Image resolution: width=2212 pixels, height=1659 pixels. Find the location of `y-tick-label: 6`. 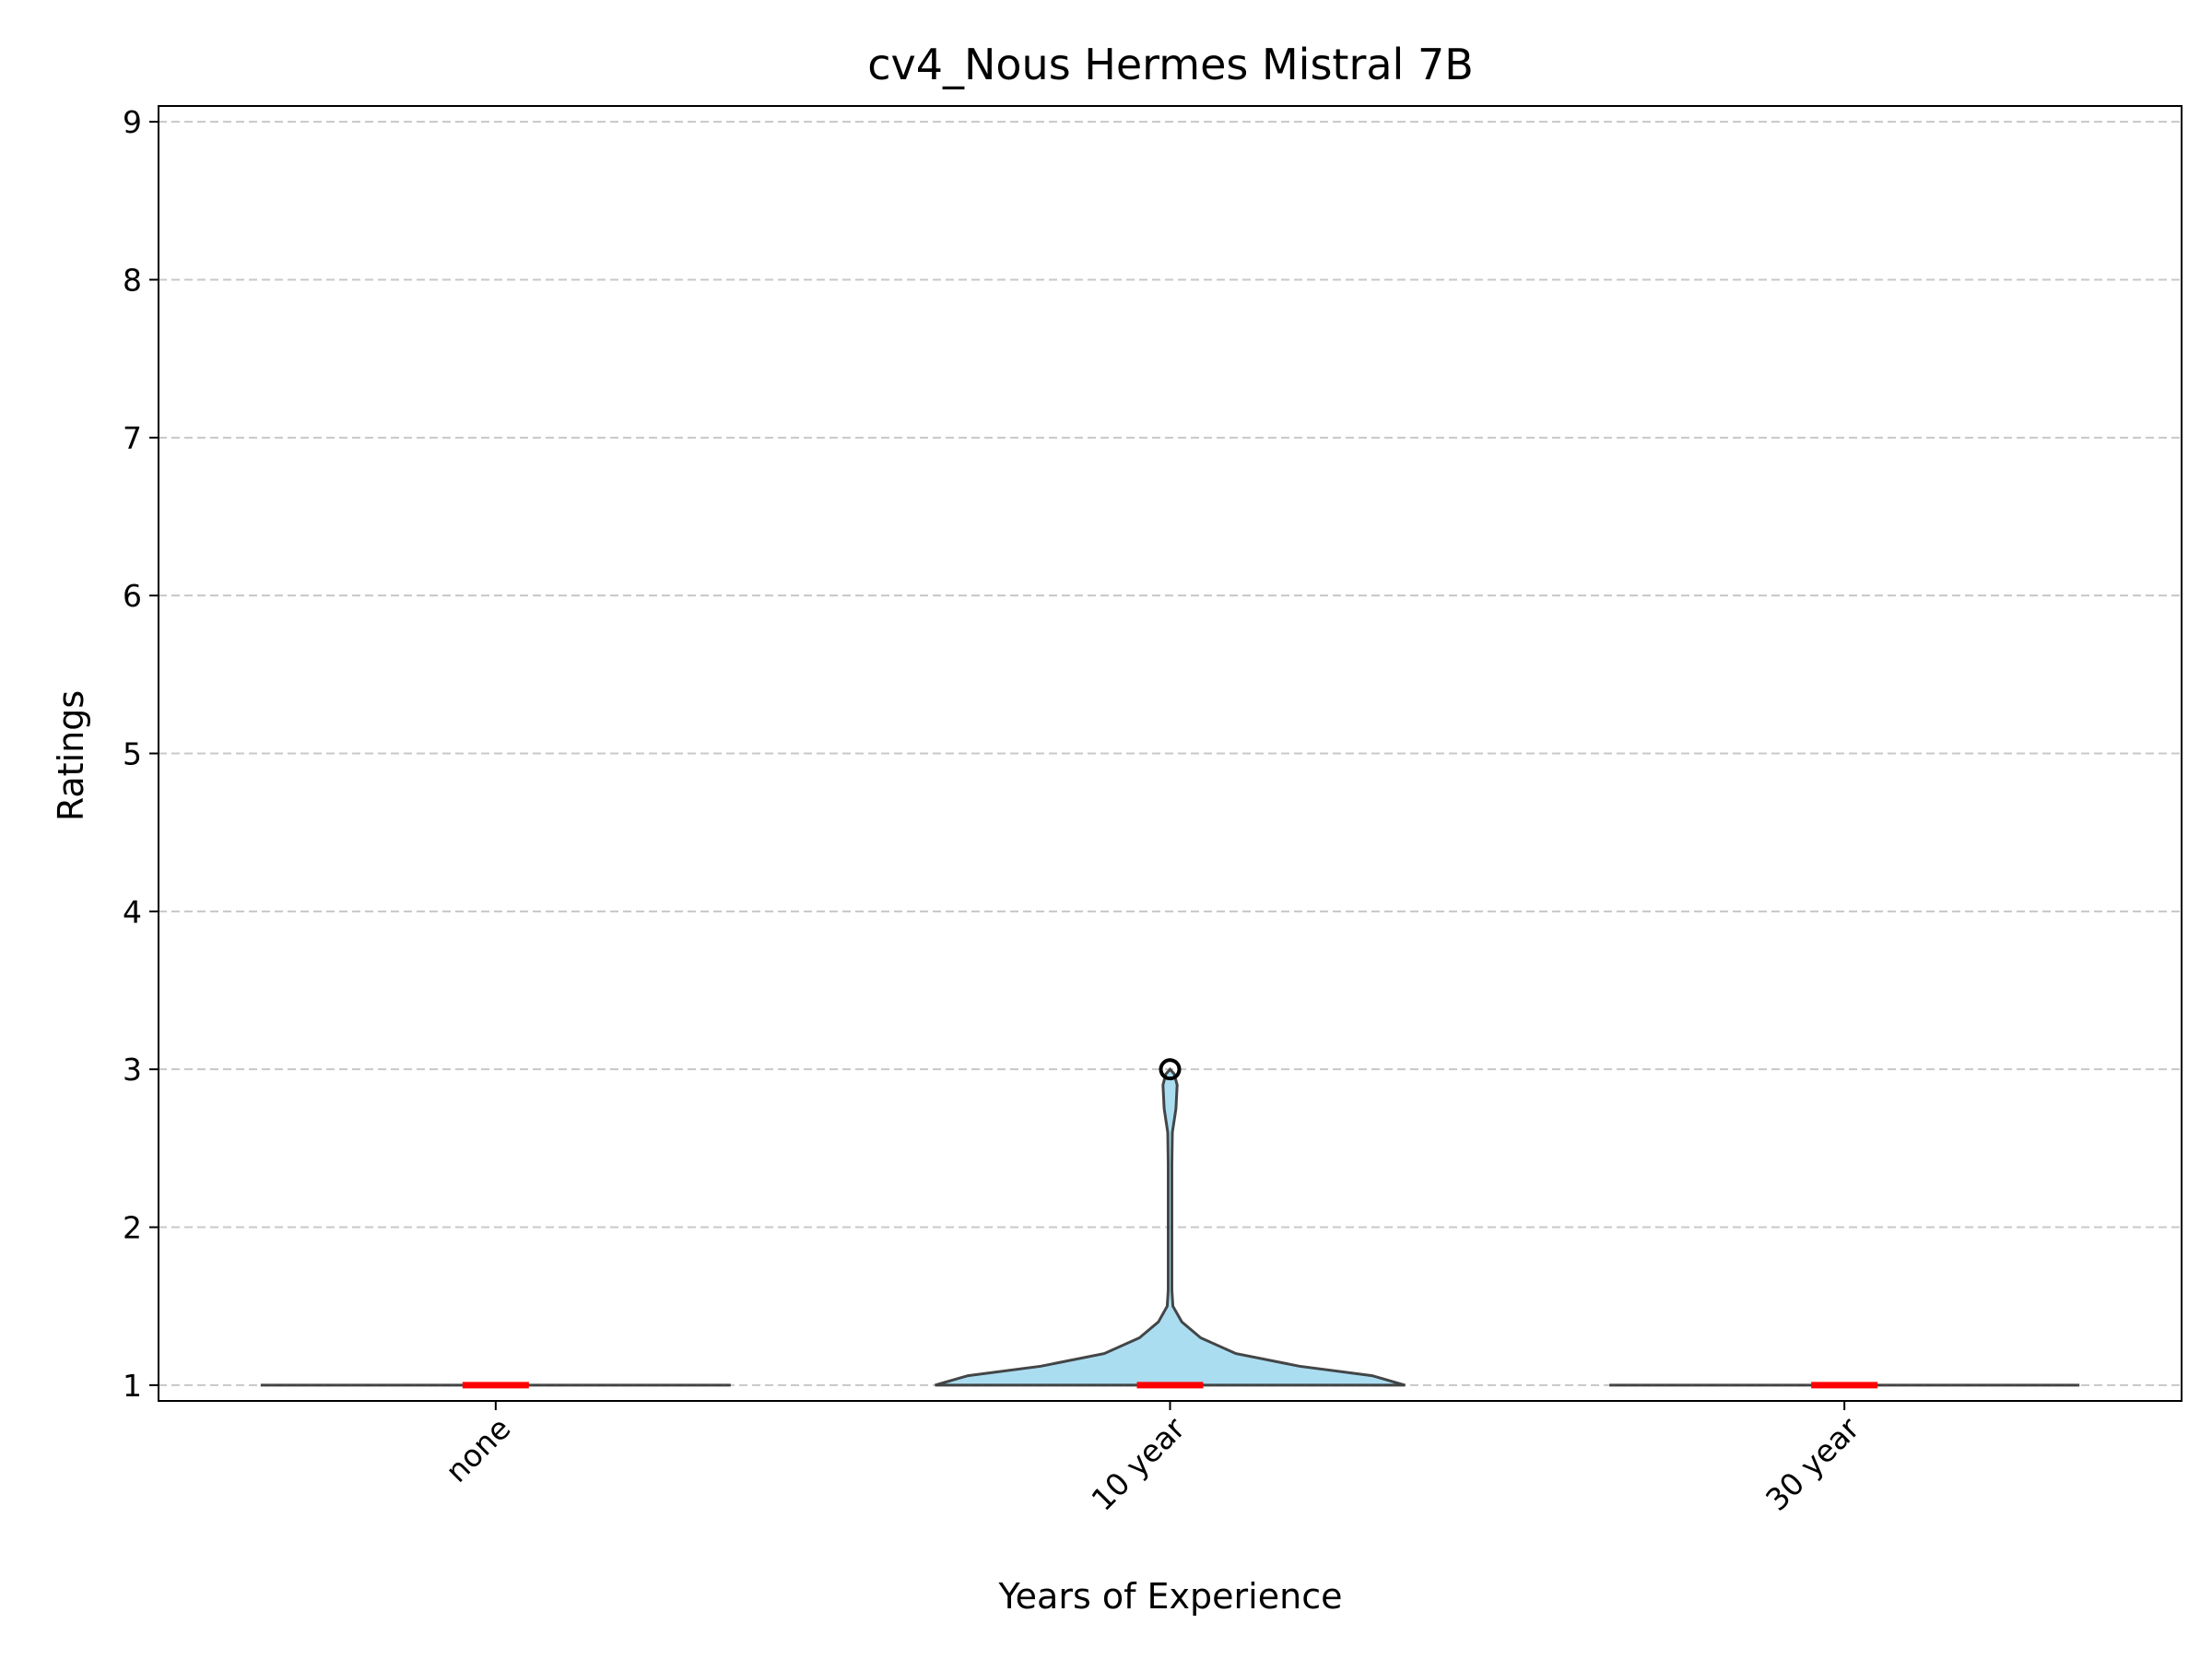

y-tick-label: 6 is located at coordinates (132, 596).